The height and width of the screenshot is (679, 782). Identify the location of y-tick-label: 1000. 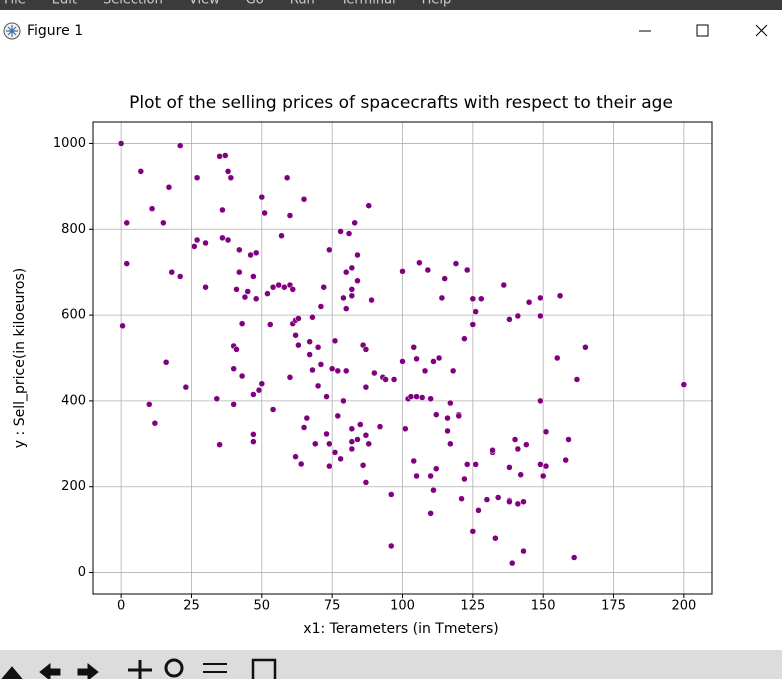
(69, 143).